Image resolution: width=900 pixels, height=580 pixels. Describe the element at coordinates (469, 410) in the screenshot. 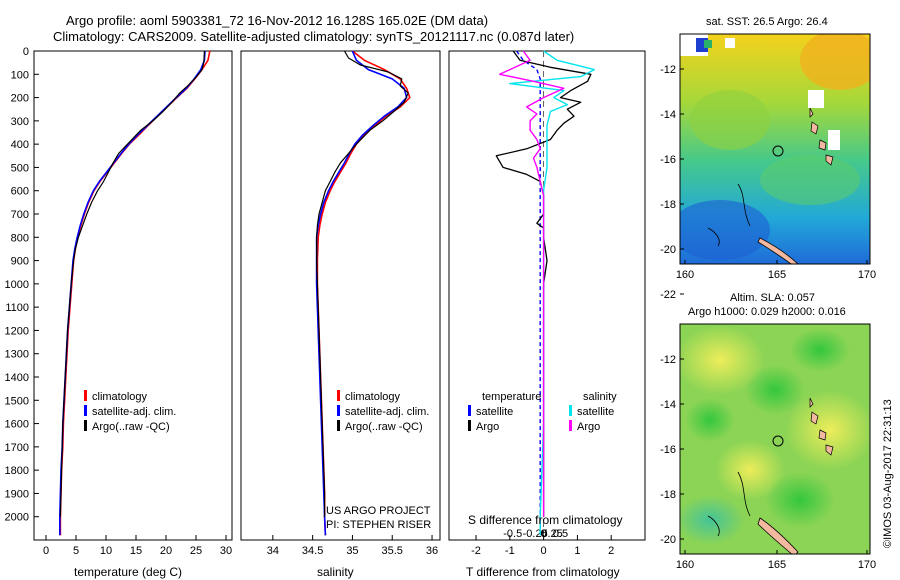

I see `legend-swatch-blue` at that location.